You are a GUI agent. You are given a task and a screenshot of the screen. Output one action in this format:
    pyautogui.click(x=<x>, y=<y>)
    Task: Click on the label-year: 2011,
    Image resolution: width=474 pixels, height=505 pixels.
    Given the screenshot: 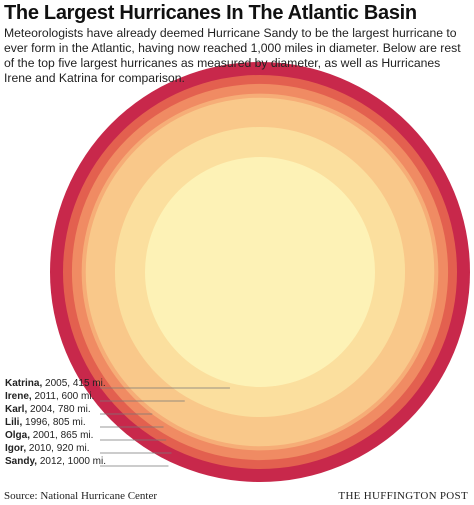 What is the action you would take?
    pyautogui.click(x=46, y=396)
    